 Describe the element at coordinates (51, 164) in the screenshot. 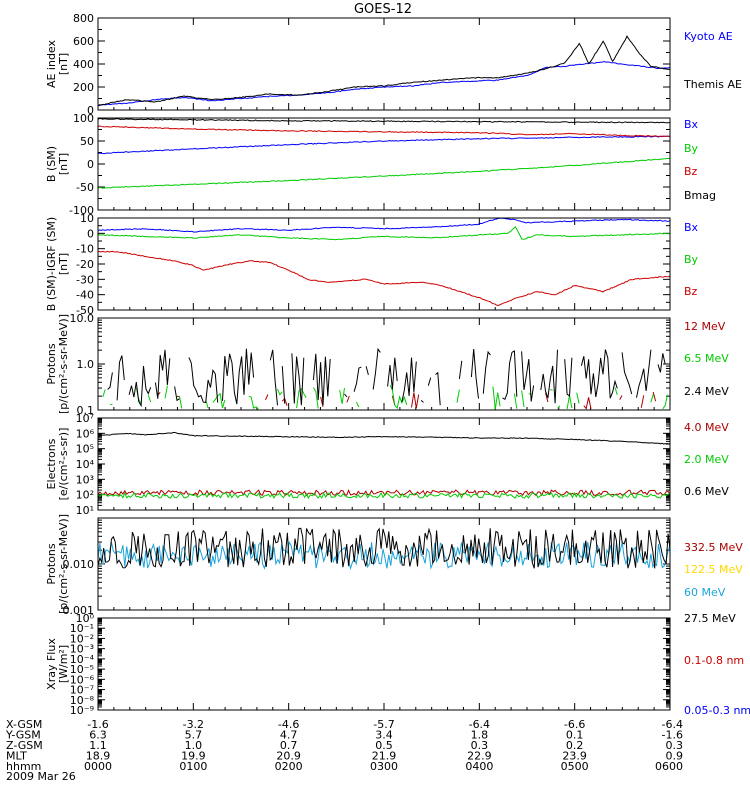

I see `ylabel: B (SM)` at that location.